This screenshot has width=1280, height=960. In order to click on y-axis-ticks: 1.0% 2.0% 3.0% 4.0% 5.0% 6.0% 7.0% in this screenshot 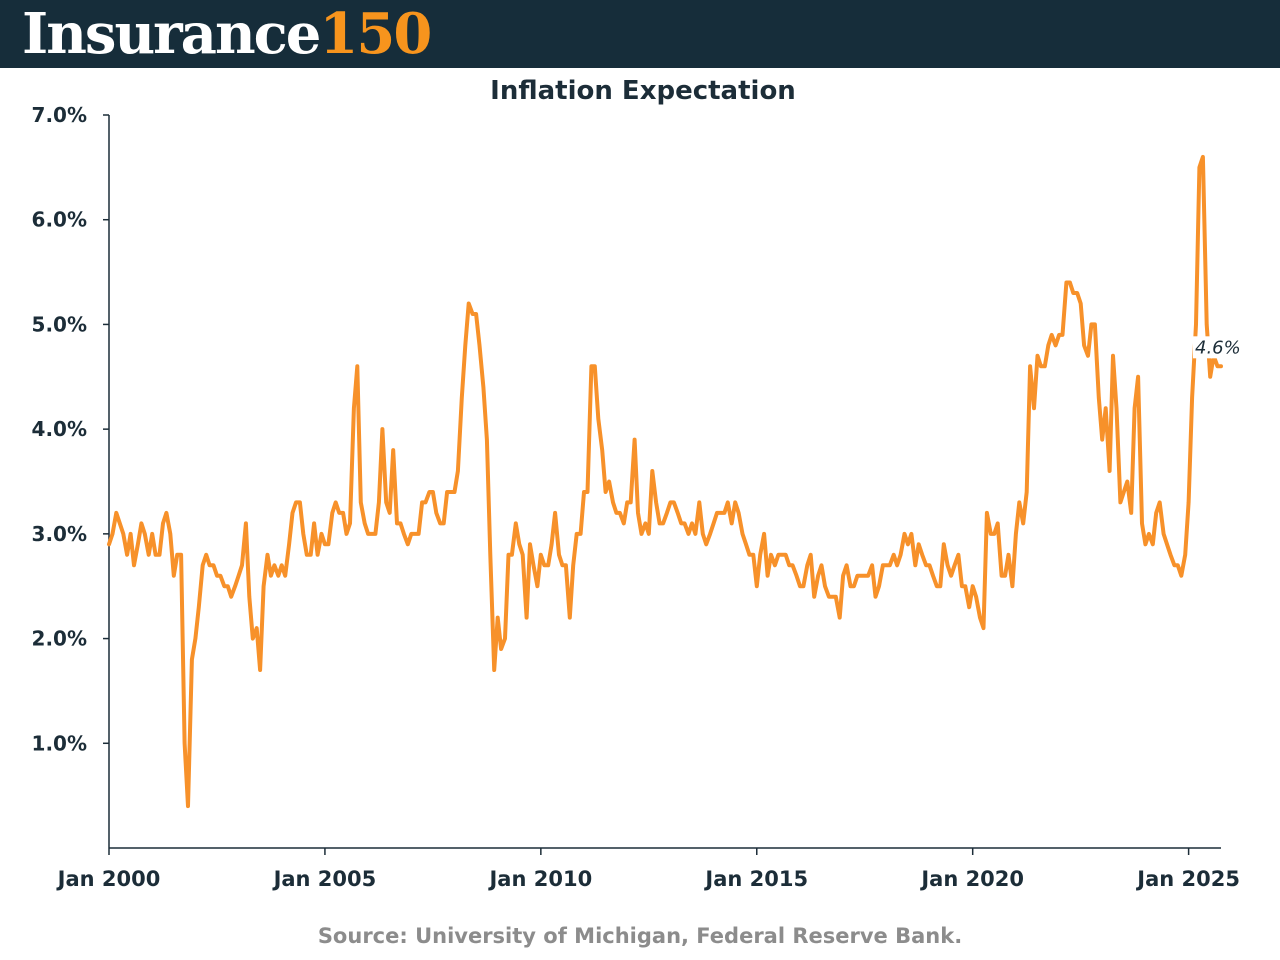, I will do `click(70, 429)`.